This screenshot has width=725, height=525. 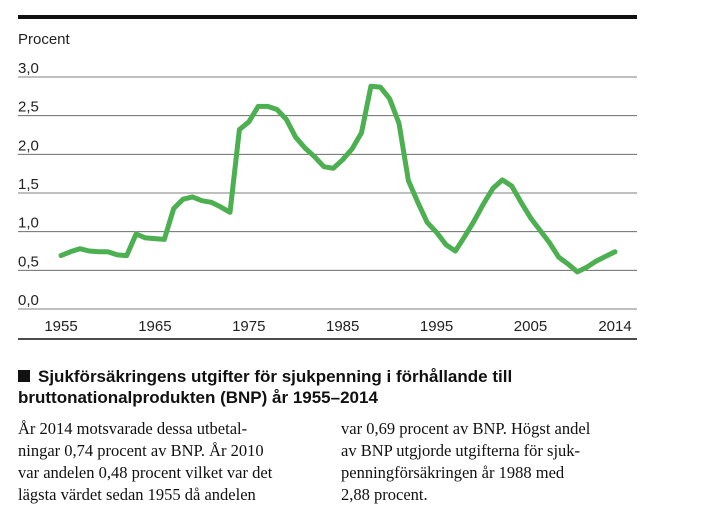 What do you see at coordinates (28, 300) in the screenshot?
I see `y-tick-label: 0,0` at bounding box center [28, 300].